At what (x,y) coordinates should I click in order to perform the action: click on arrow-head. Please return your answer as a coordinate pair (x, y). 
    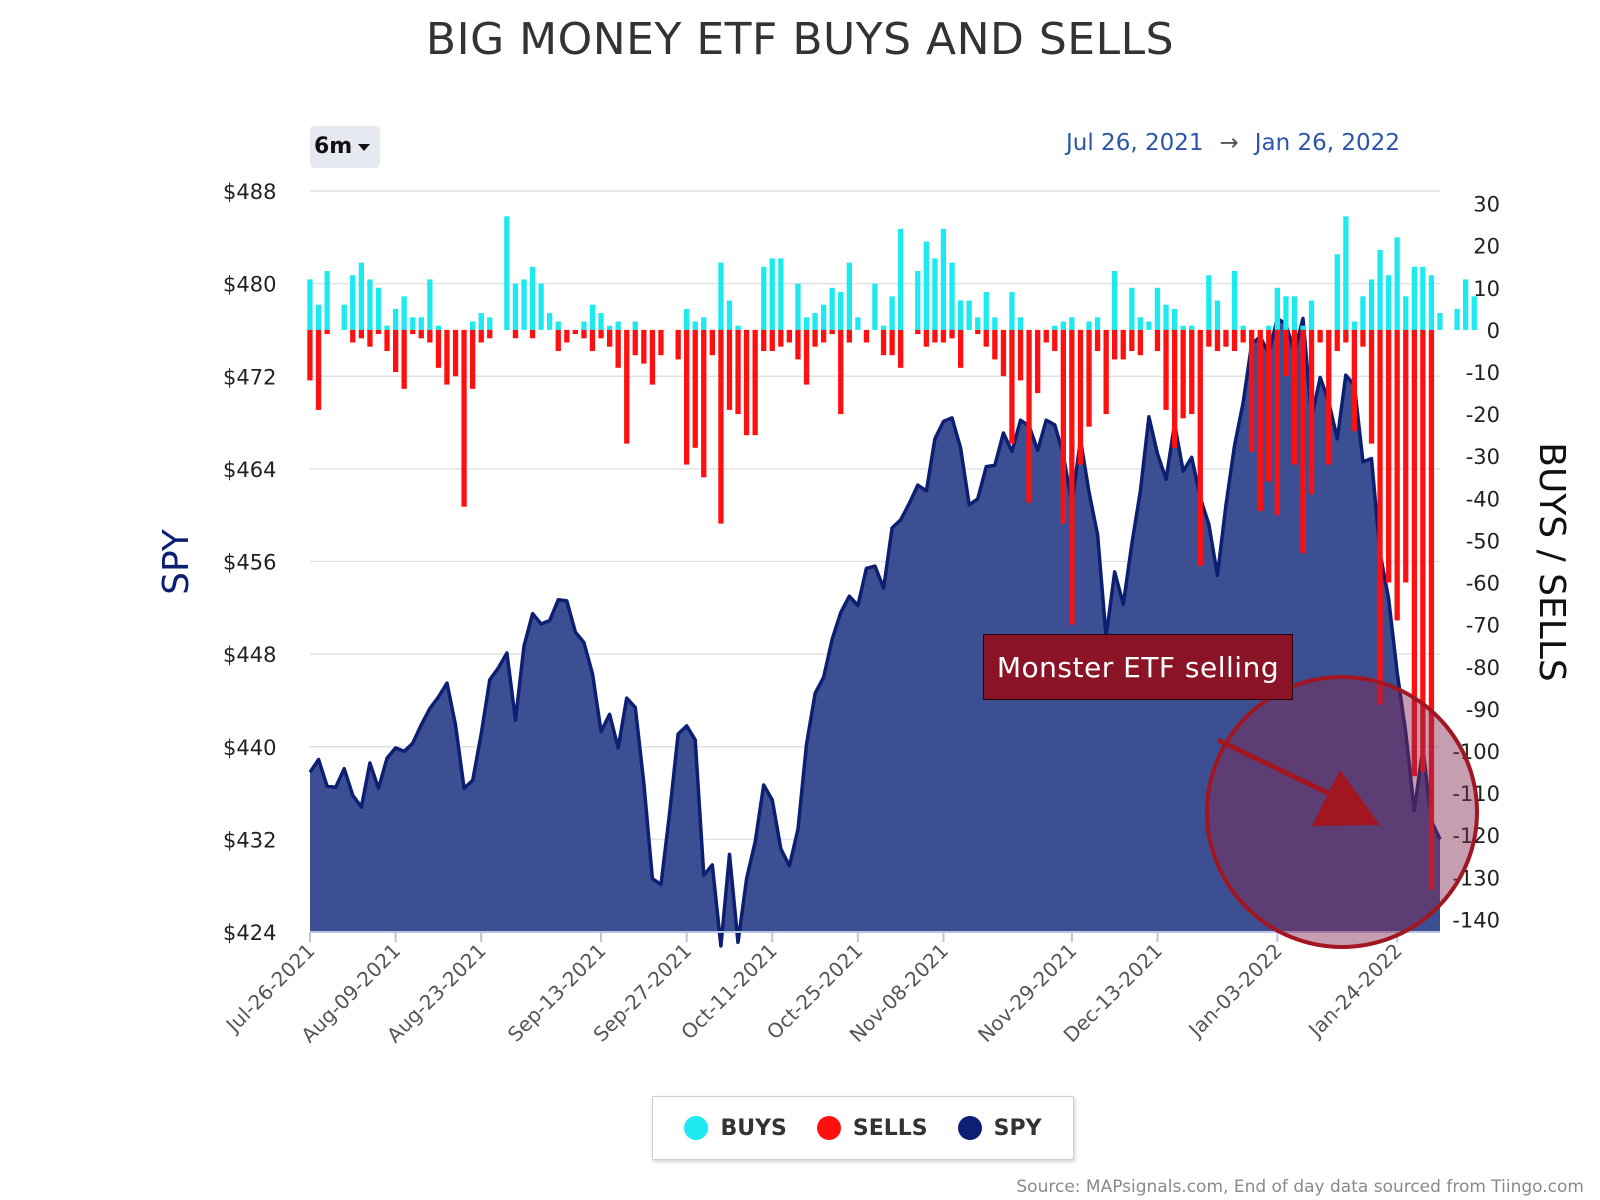
    Looking at the image, I should click on (1346, 798).